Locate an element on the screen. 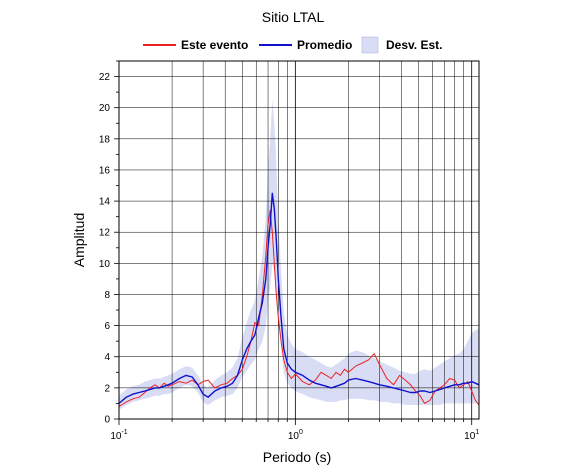 This screenshot has height=475, width=586. y-tick-label: 8 is located at coordinates (107, 295).